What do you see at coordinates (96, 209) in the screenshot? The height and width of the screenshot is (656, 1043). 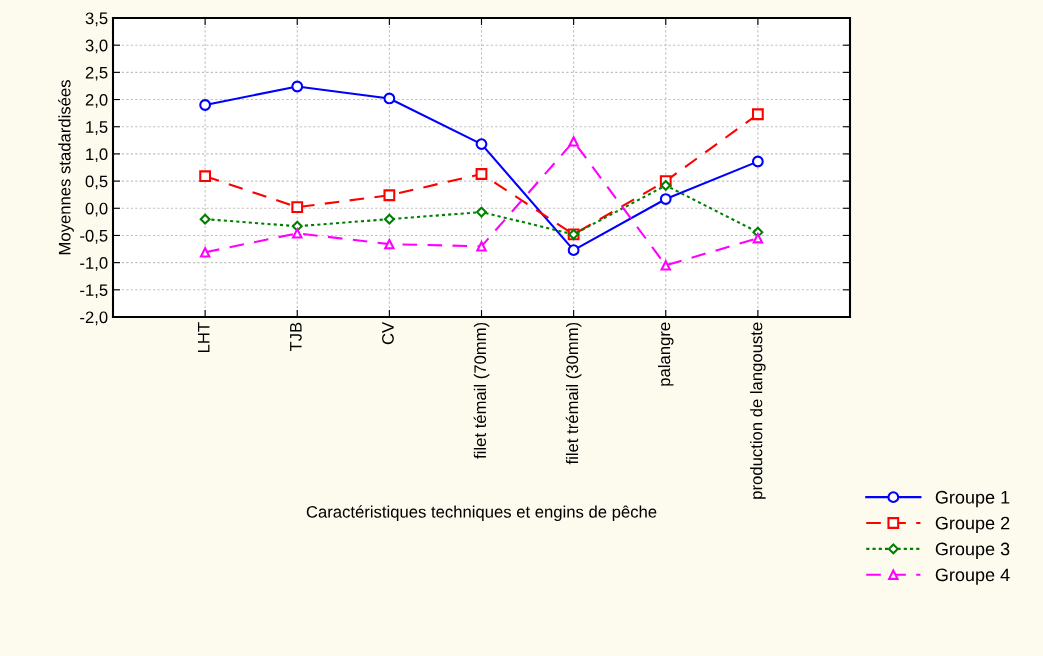 I see `y-tick-label: 0,0` at bounding box center [96, 209].